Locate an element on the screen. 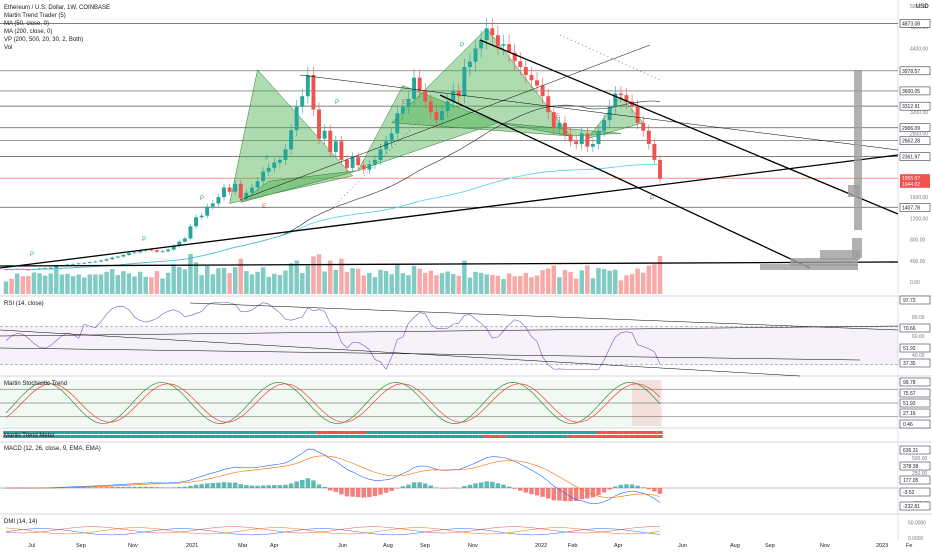 The width and height of the screenshot is (932, 555). x-tick-label-5: Apr is located at coordinates (274, 546).